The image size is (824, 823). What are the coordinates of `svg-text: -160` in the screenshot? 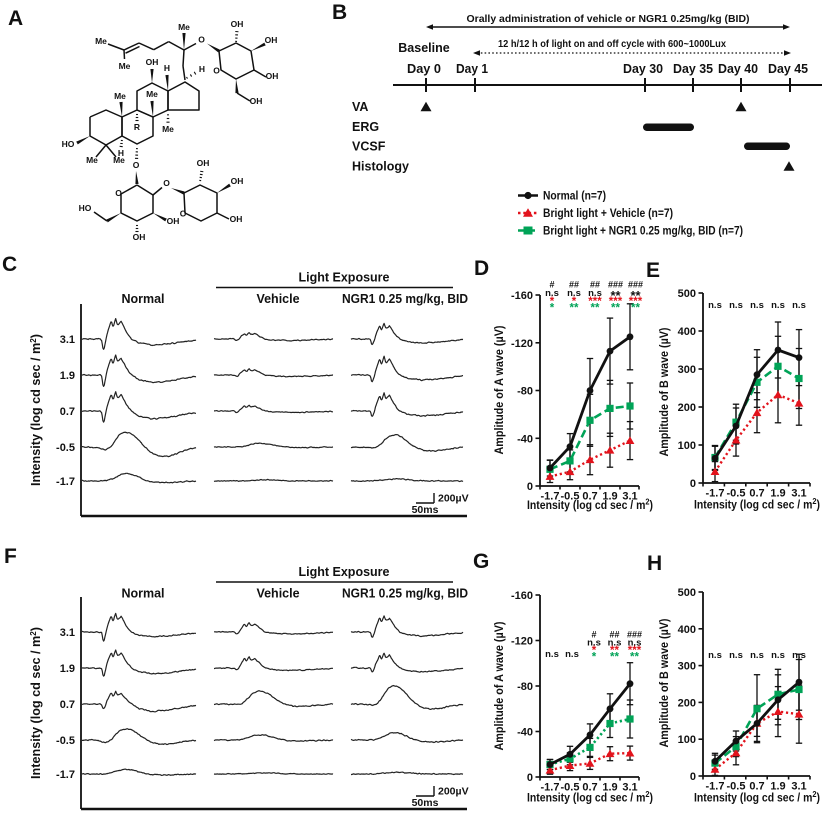 It's located at (522, 596).